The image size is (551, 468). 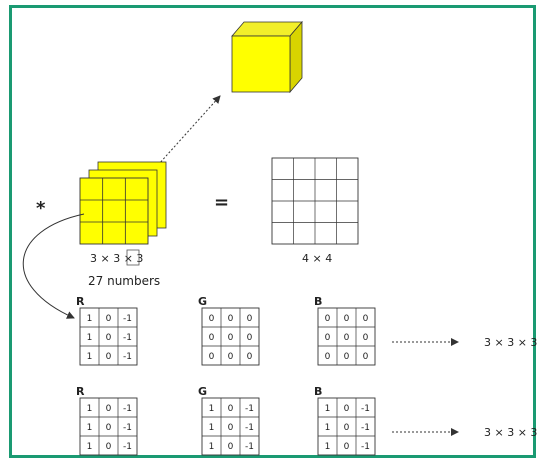 I want to click on output-4x4-grid, so click(x=315, y=201).